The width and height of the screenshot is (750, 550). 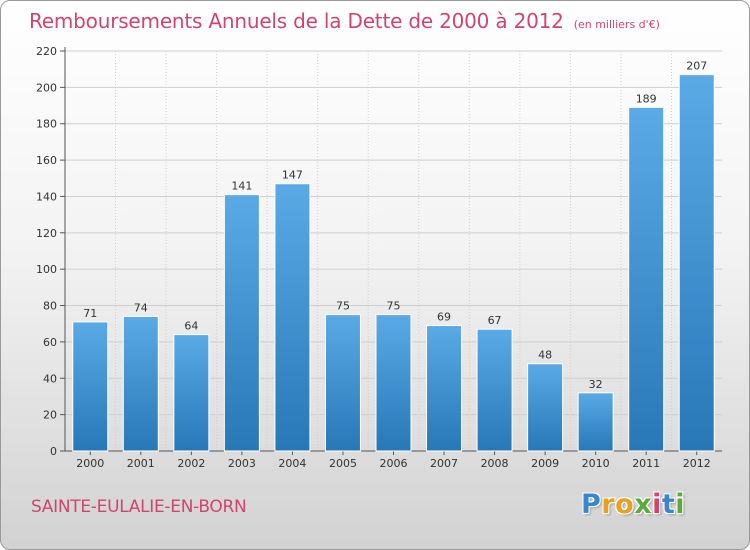 What do you see at coordinates (616, 24) in the screenshot?
I see `chart-unit-label: (en milliers d'€)` at bounding box center [616, 24].